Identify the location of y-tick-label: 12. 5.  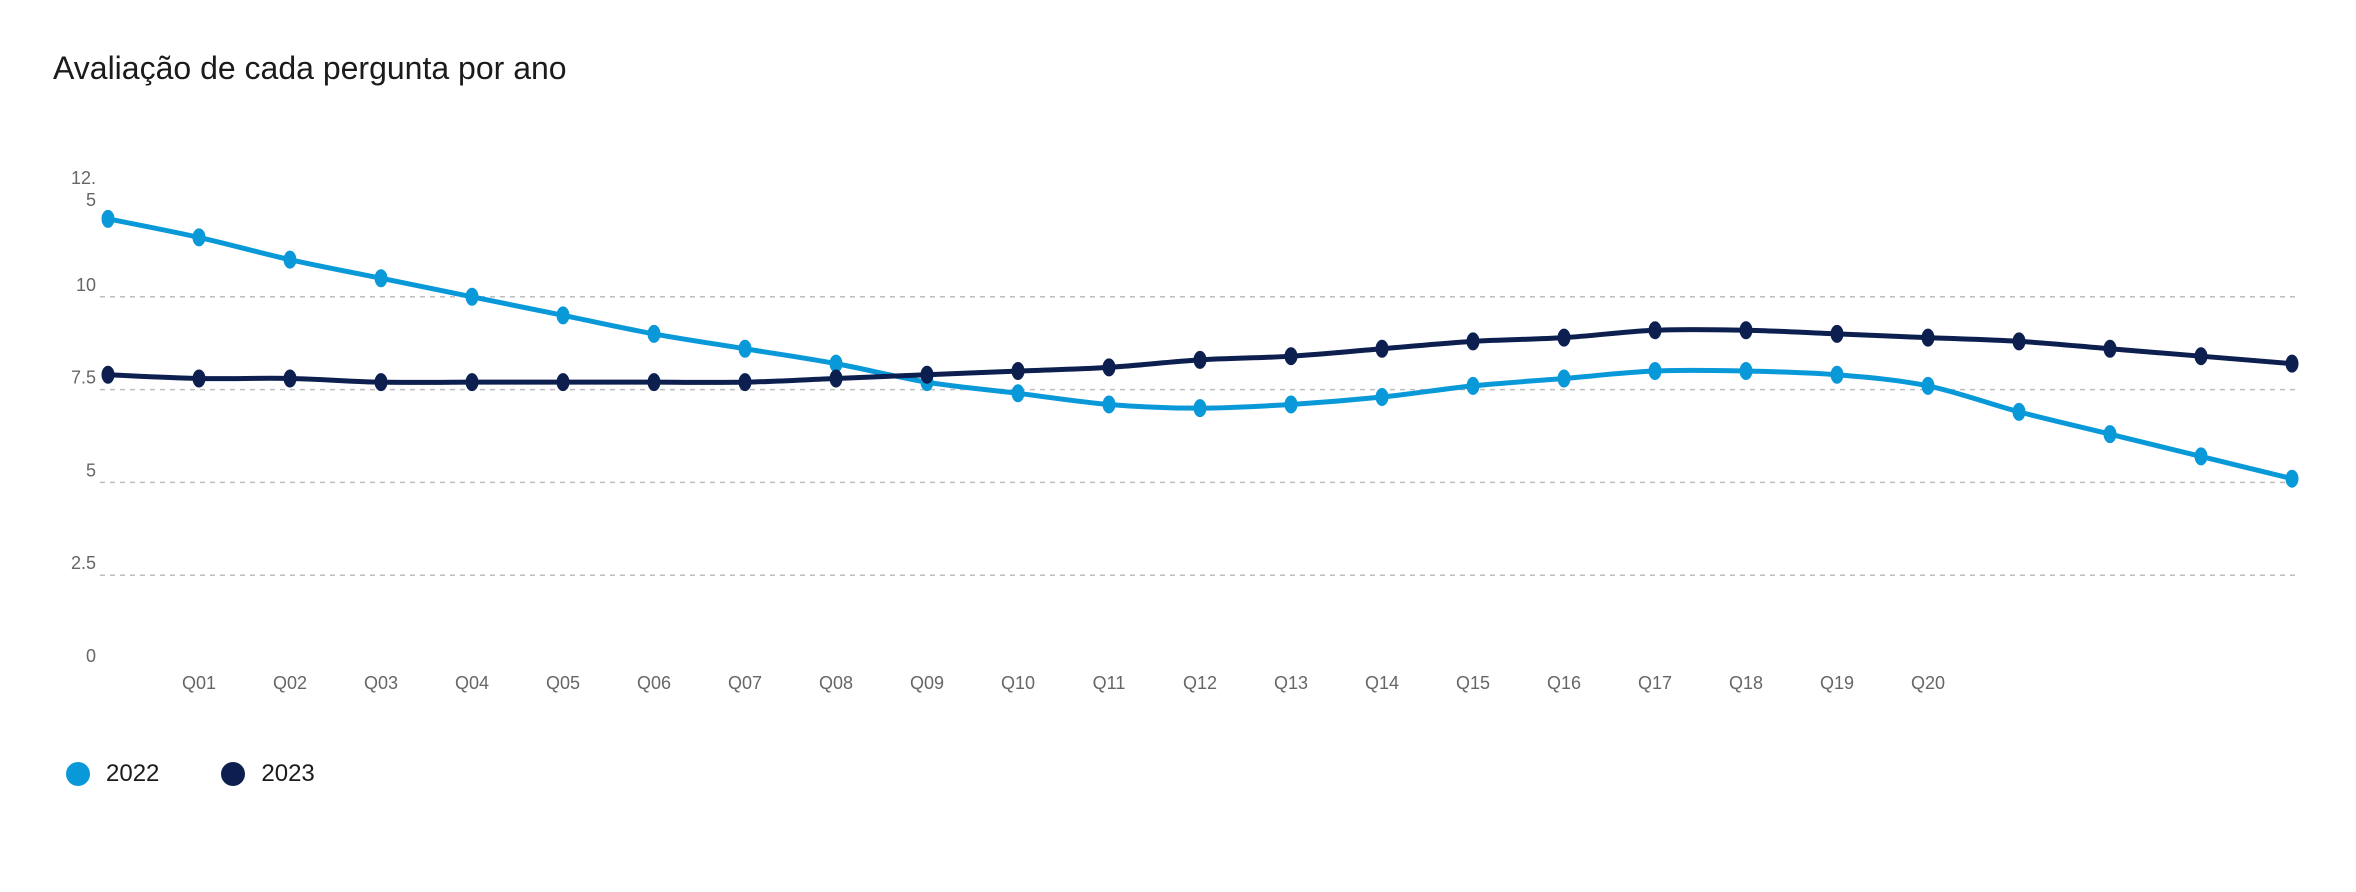
(83, 189).